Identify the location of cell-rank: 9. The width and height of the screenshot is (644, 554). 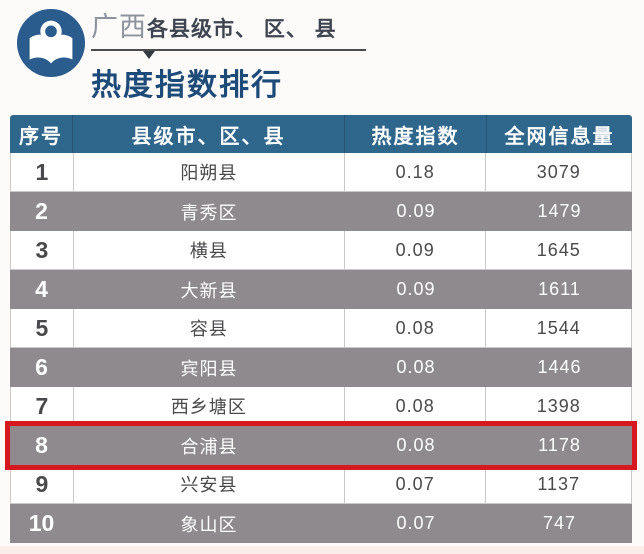
(42, 484).